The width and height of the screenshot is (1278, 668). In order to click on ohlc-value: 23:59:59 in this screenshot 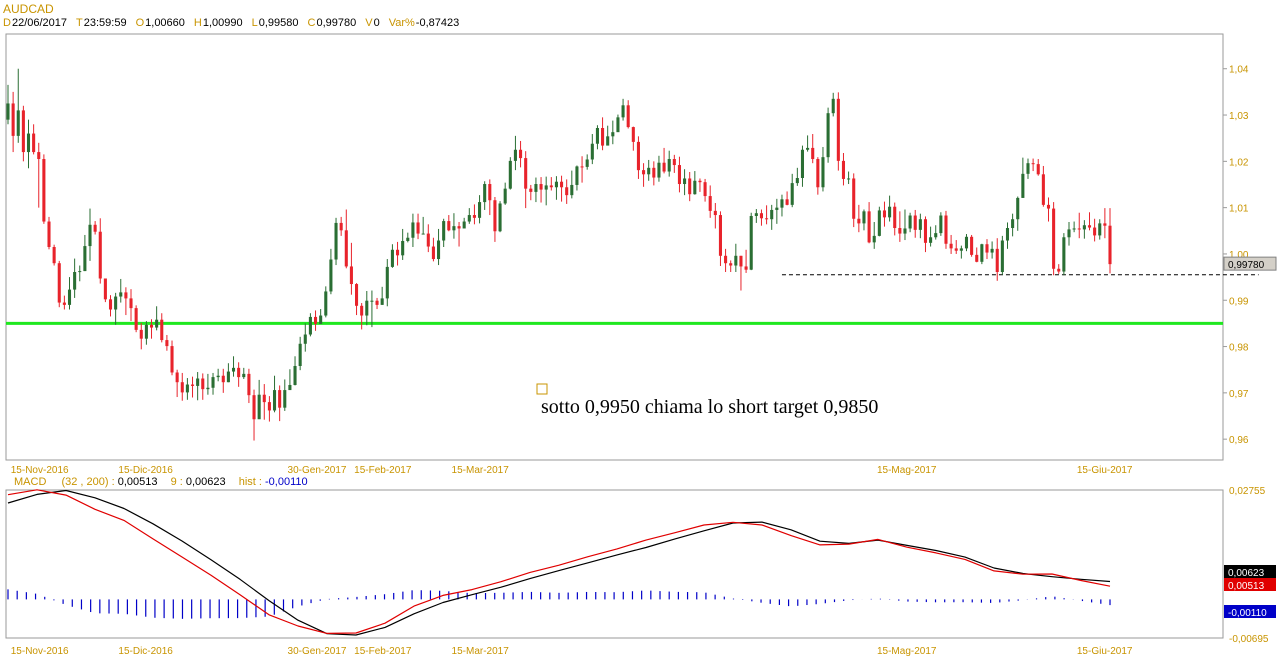, I will do `click(105, 23)`.